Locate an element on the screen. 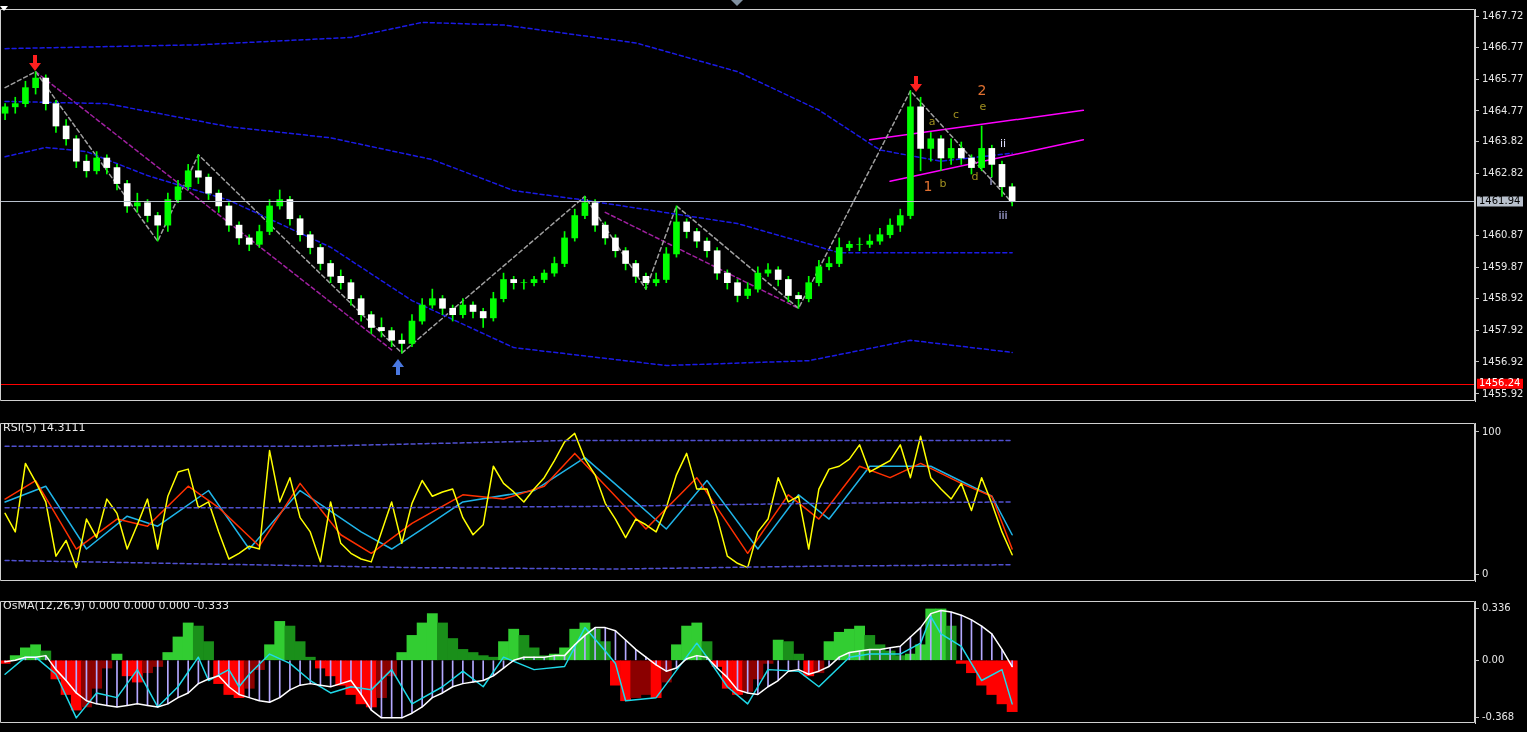 The height and width of the screenshot is (732, 1527). y-tick-label: 1460.87 is located at coordinates (1503, 235).